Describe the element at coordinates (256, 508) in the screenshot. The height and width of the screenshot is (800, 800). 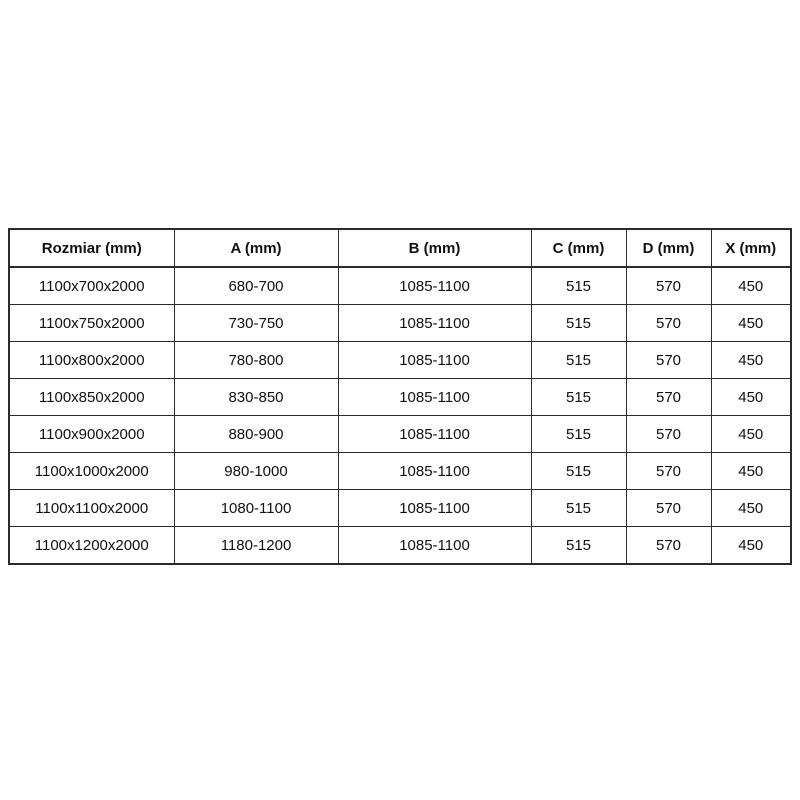
I see `table-cell: 1080-1100` at that location.